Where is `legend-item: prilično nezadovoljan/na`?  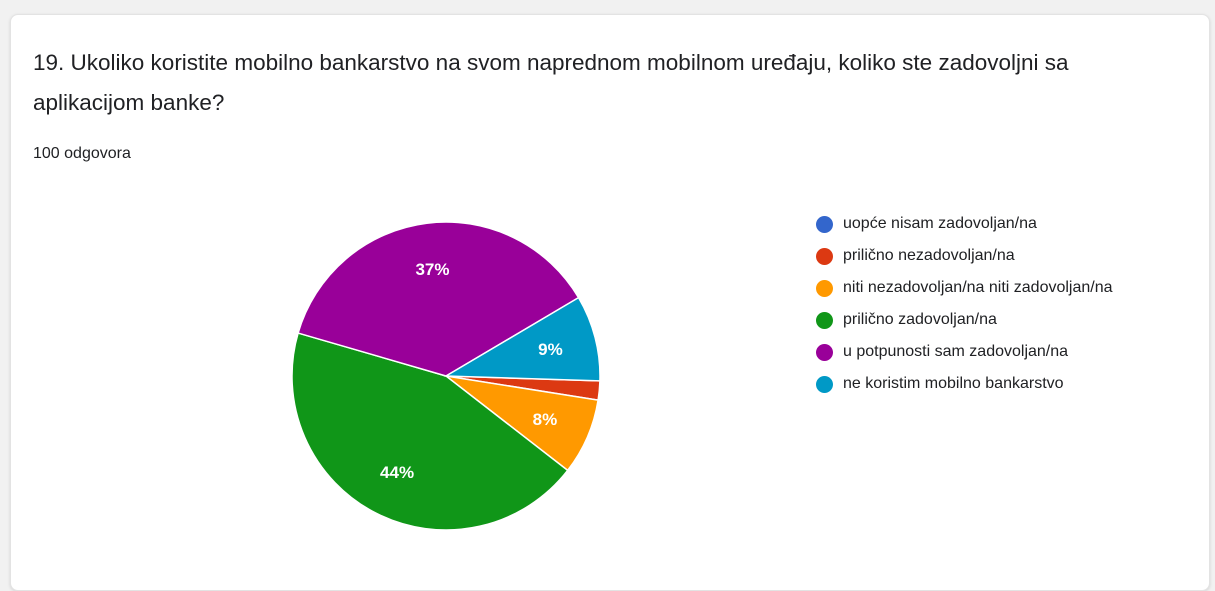 legend-item: prilično nezadovoljan/na is located at coordinates (964, 256).